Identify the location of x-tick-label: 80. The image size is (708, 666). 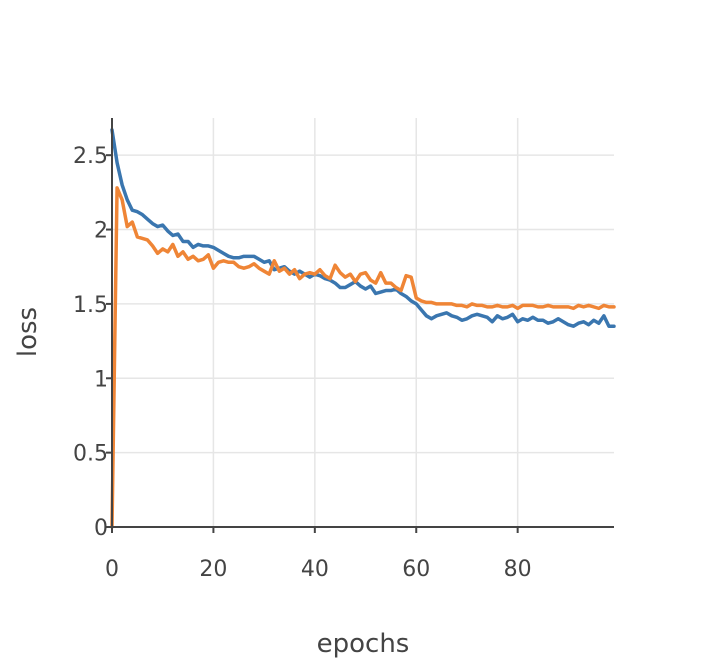
(518, 569).